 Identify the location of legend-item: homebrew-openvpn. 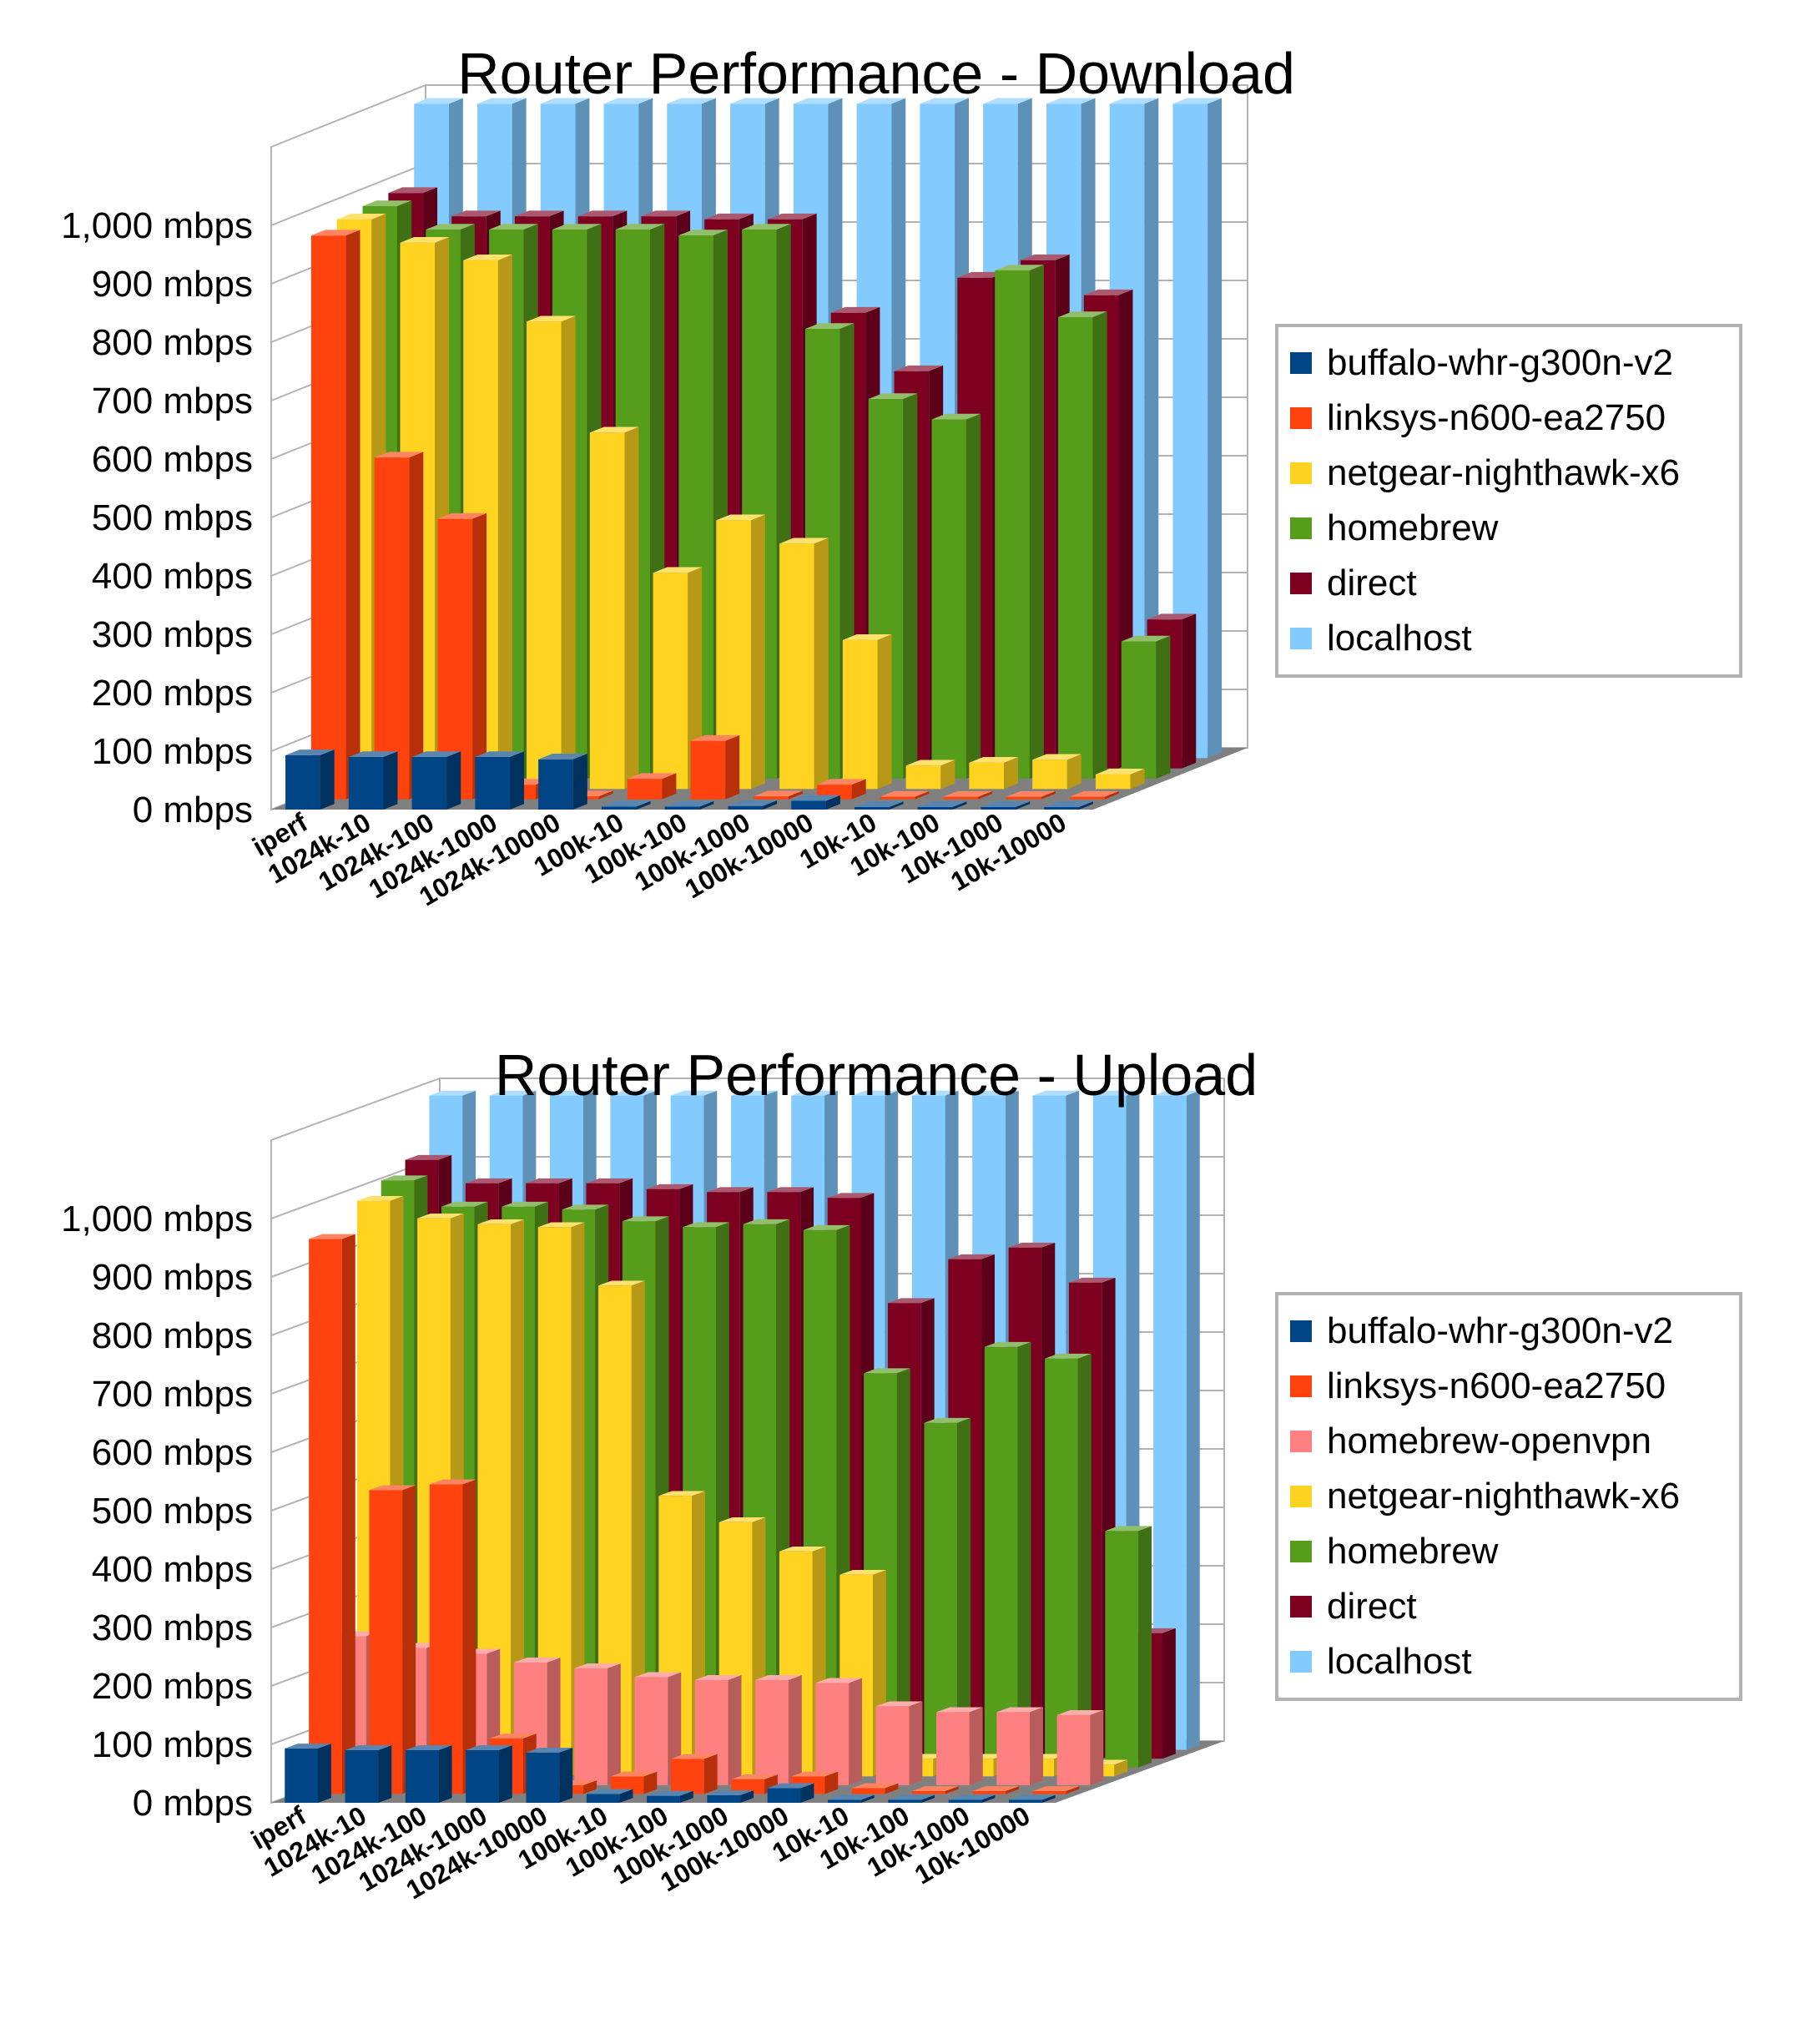
(1507, 1441).